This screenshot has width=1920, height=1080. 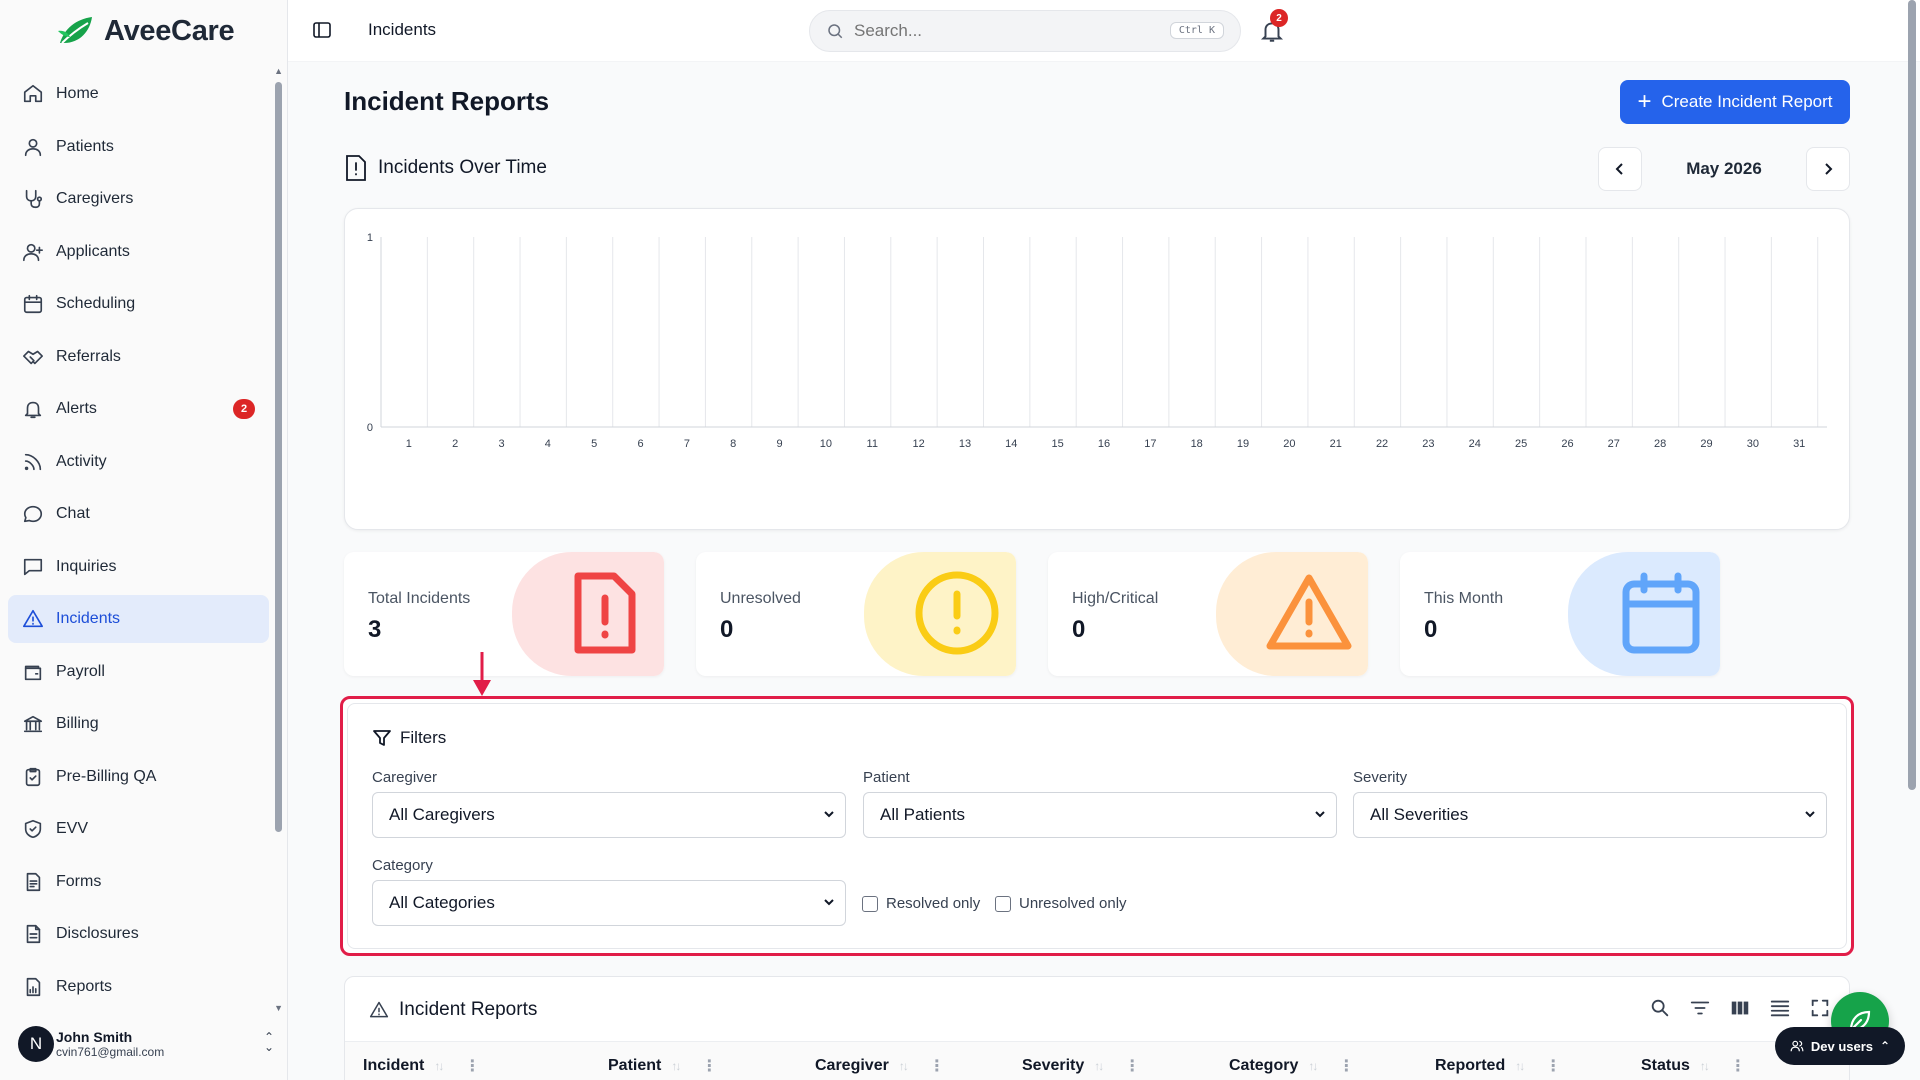 What do you see at coordinates (146, 1044) in the screenshot?
I see `user-menu: N John Smith cvin761@gmail.com ⌃ ⌄` at bounding box center [146, 1044].